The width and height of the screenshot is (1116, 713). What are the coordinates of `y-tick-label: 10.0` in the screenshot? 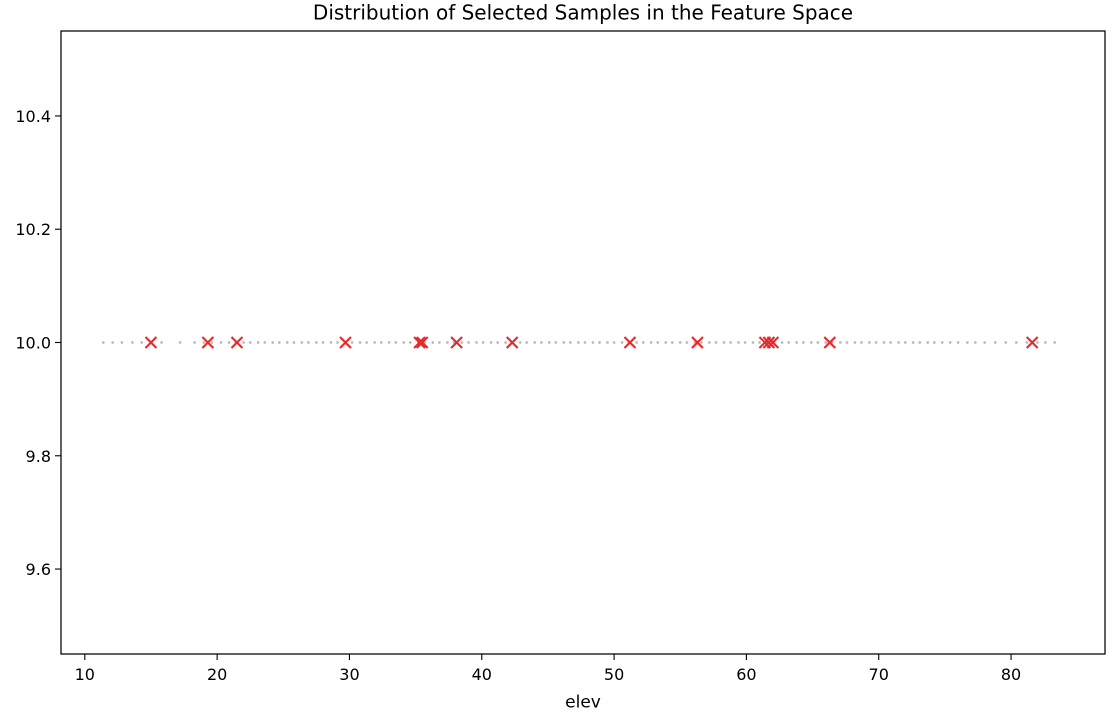 It's located at (33, 343).